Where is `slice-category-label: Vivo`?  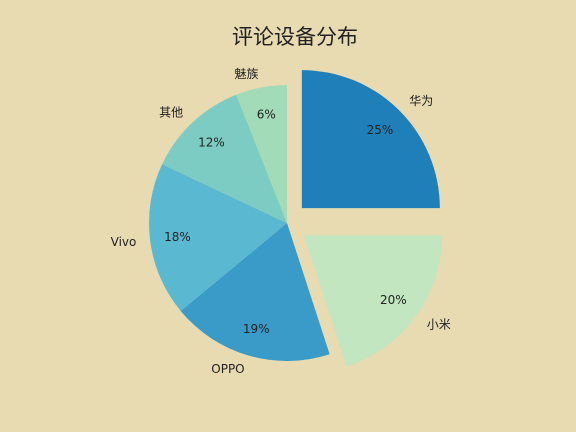
slice-category-label: Vivo is located at coordinates (124, 242).